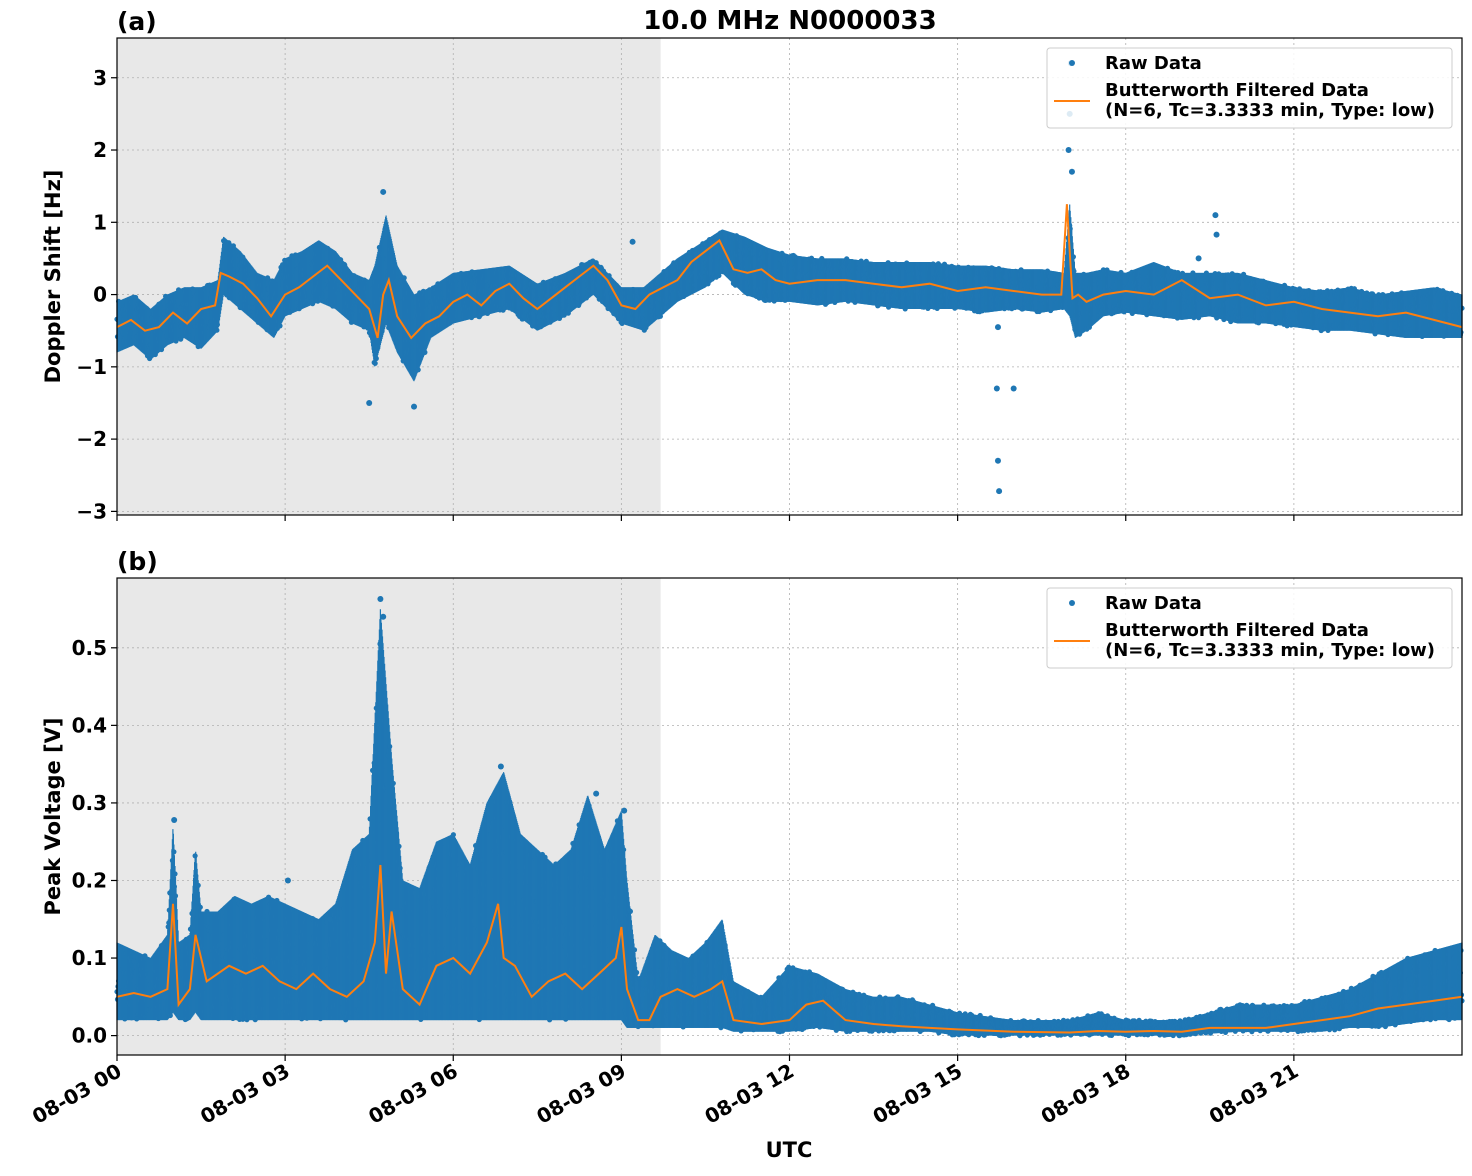 The height and width of the screenshot is (1176, 1472). Describe the element at coordinates (789, 21) in the screenshot. I see `figure-title: 10.0 MHz N0000033` at that location.